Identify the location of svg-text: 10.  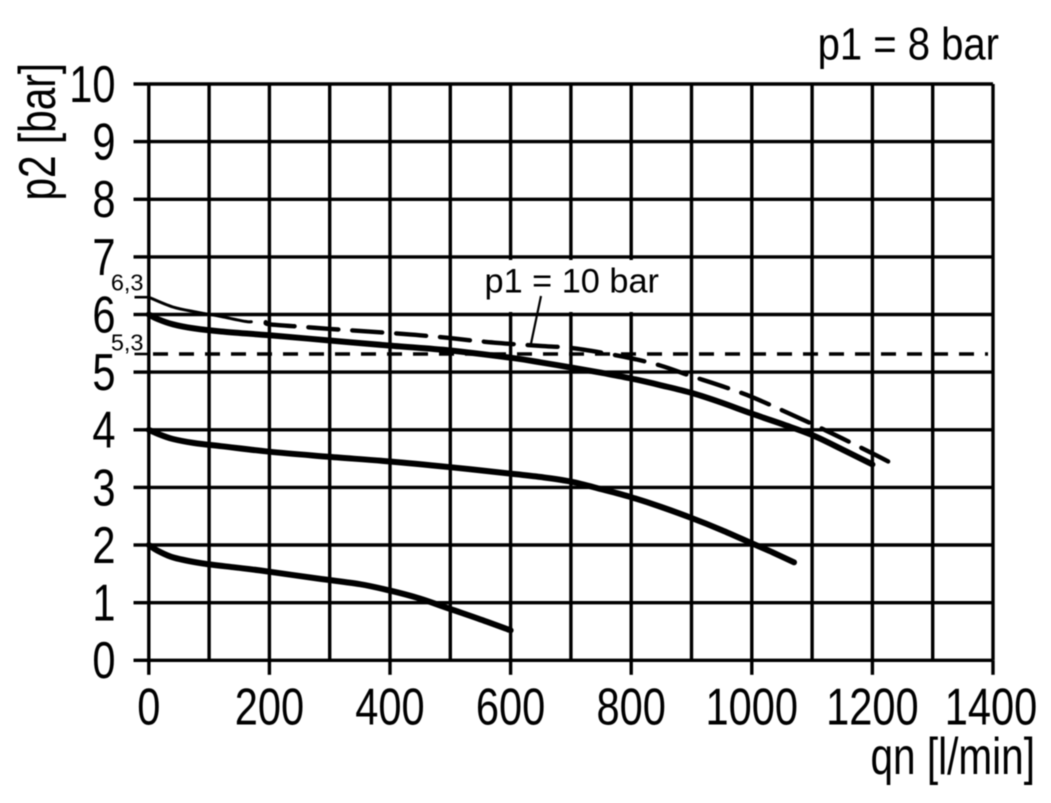
(92, 83).